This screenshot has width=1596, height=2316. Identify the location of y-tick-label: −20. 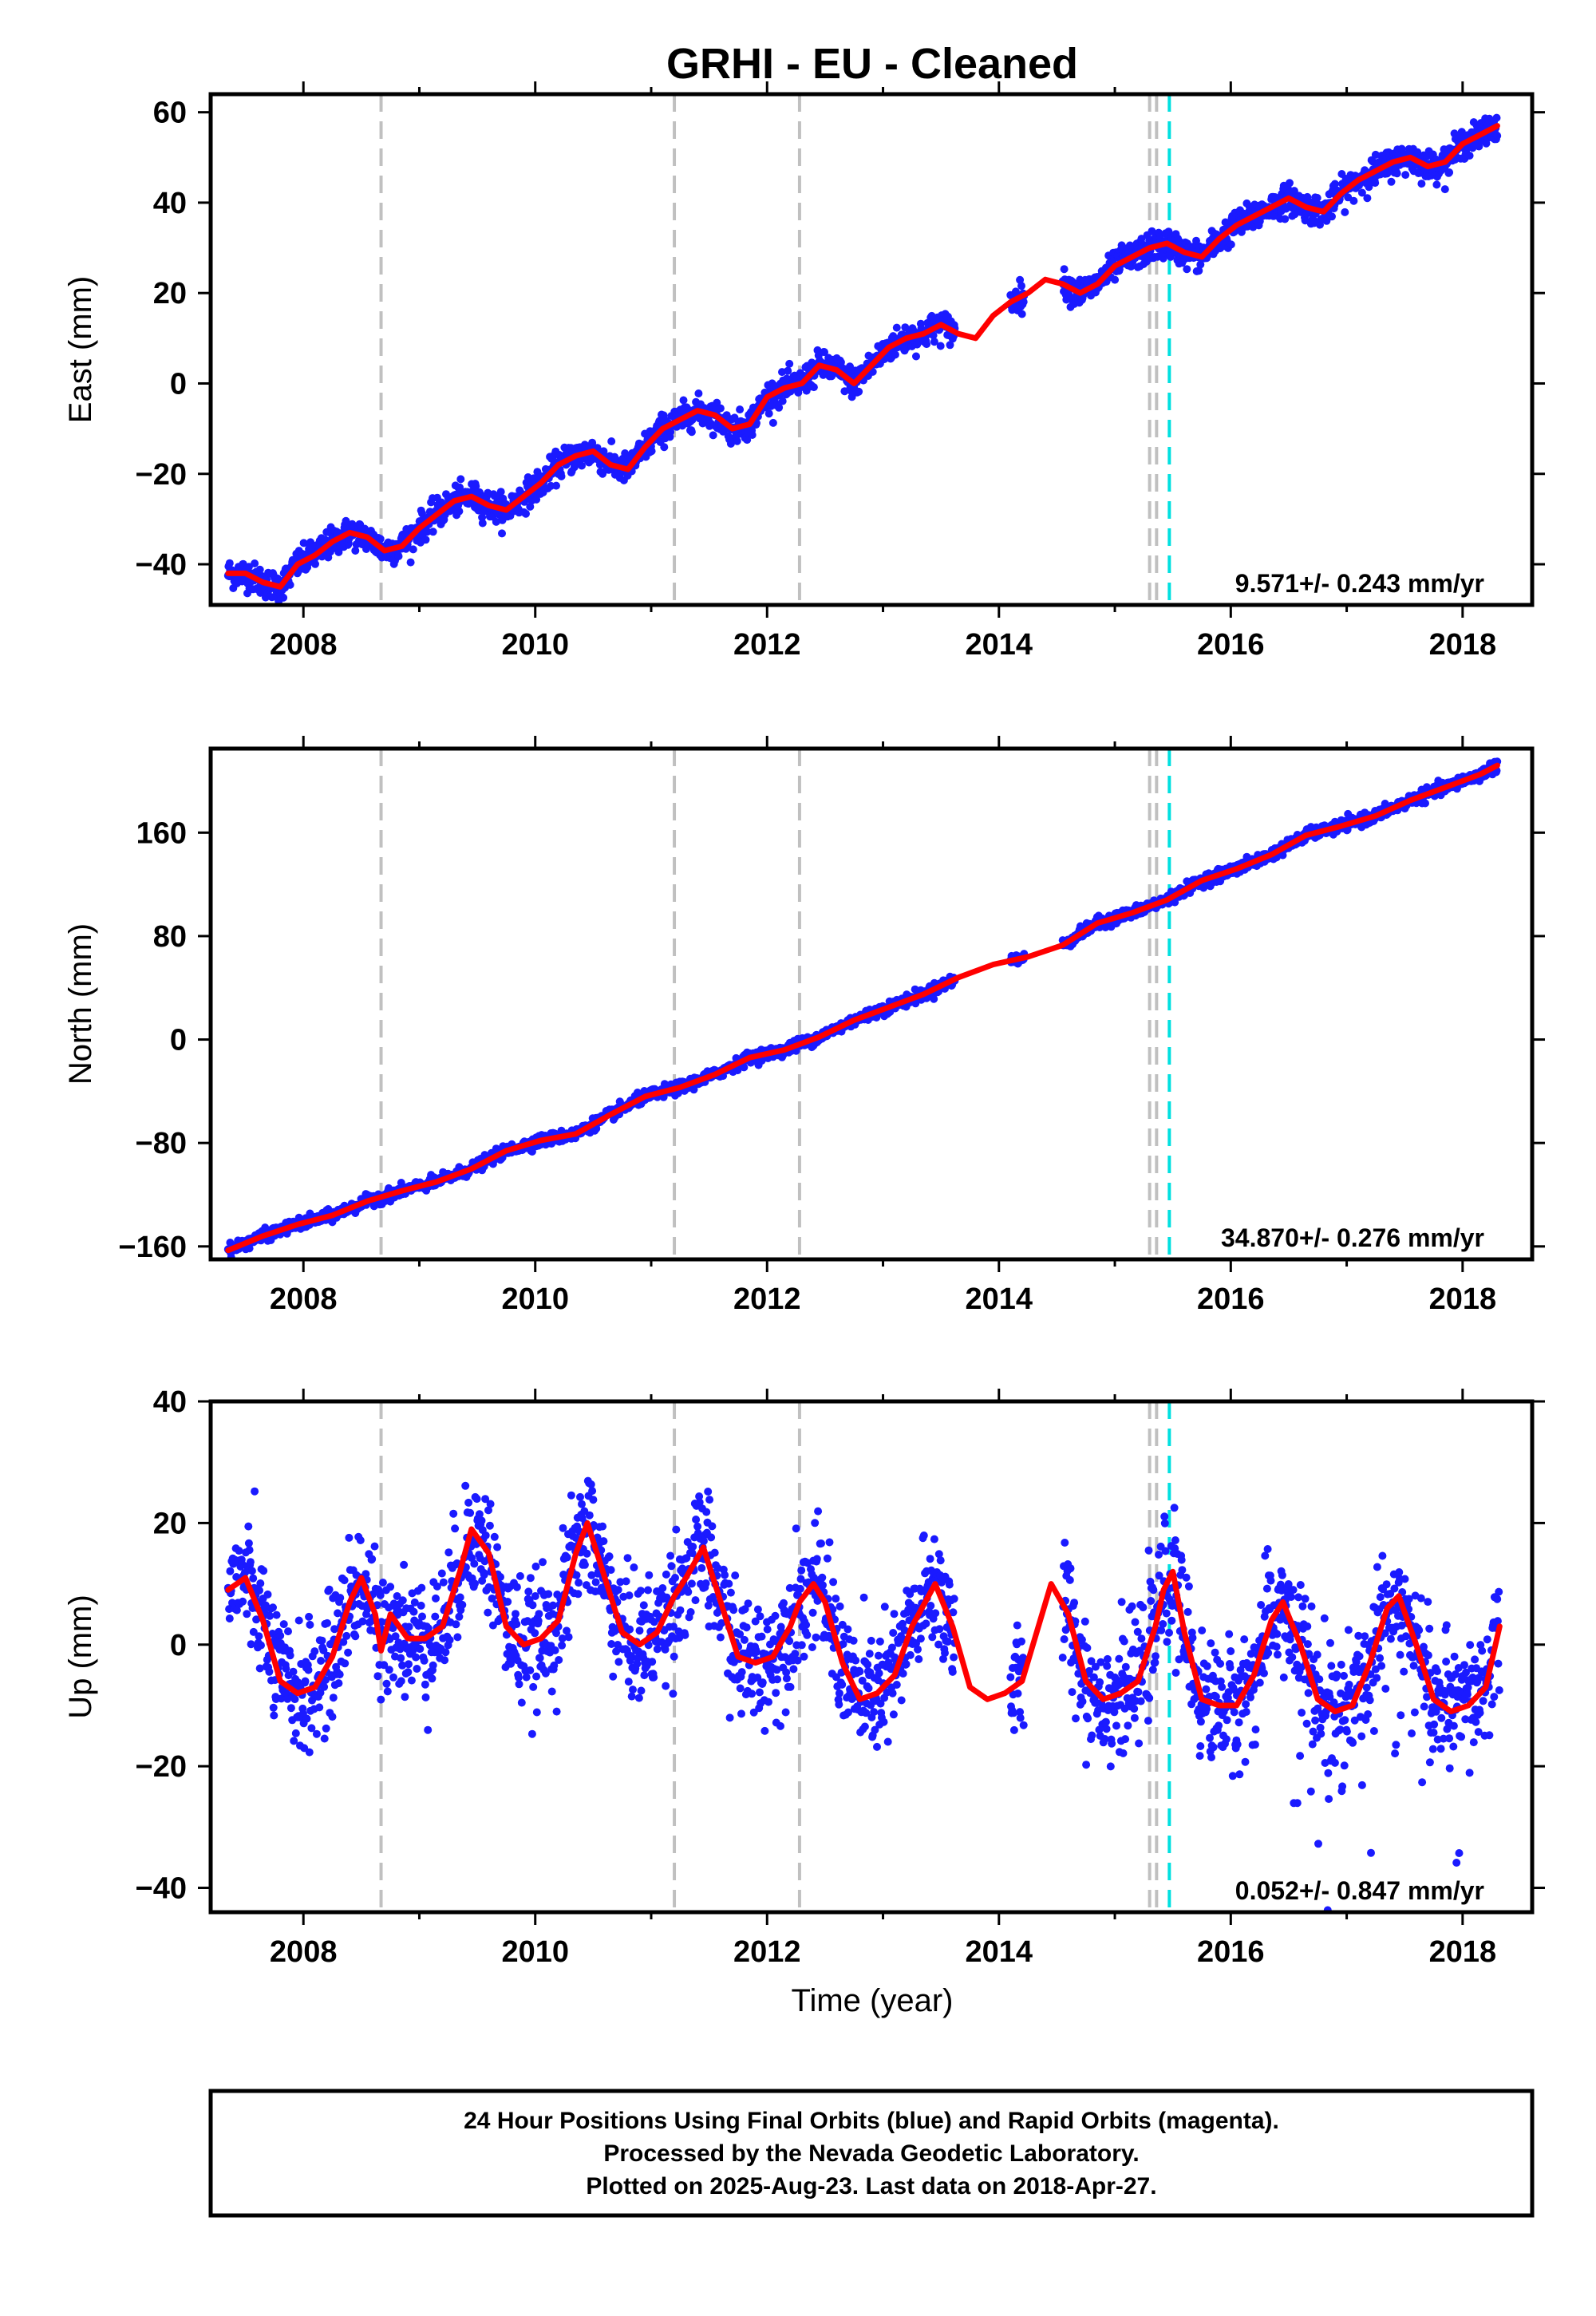
(161, 475).